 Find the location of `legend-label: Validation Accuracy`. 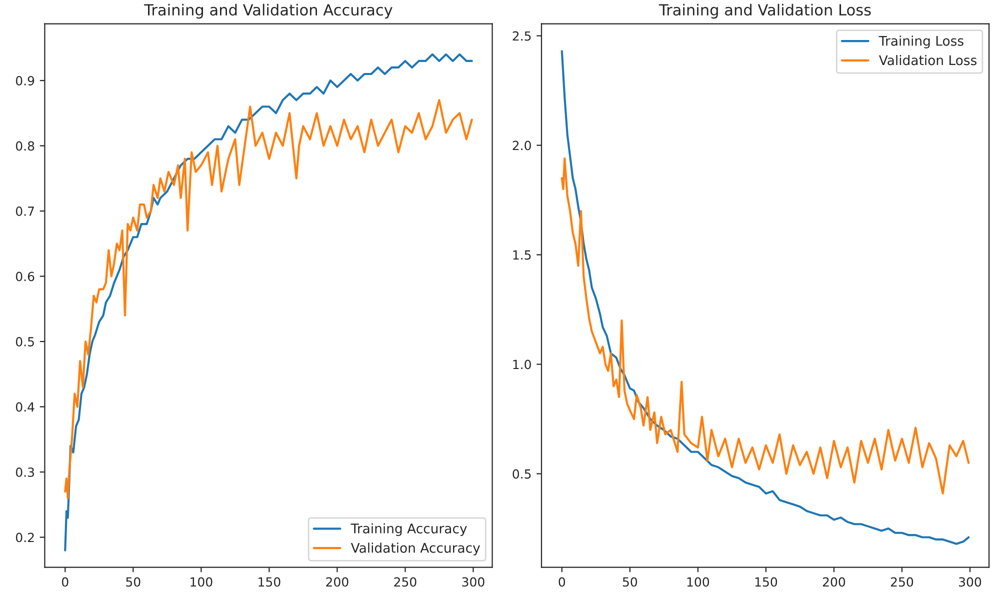

legend-label: Validation Accuracy is located at coordinates (415, 549).